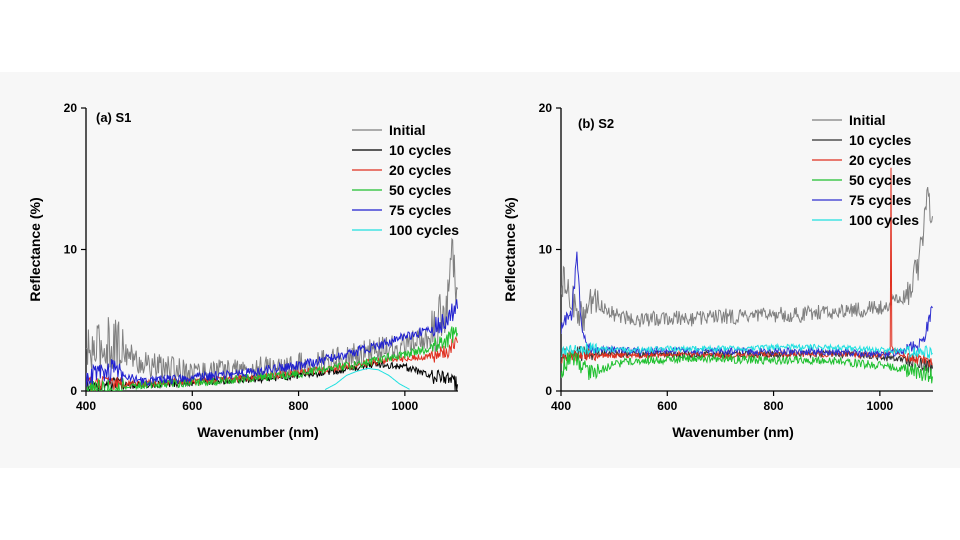 The image size is (960, 540). Describe the element at coordinates (272, 375) in the screenshot. I see `series-line-10-cycles` at that location.